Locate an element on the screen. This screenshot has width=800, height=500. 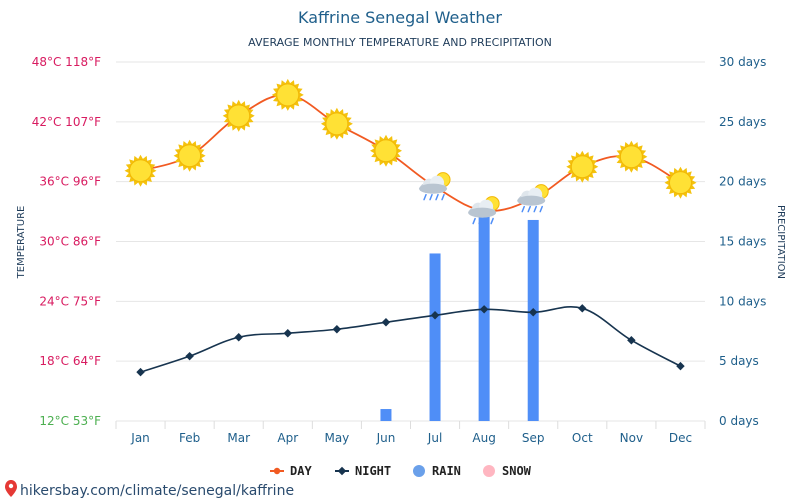
legend-label: NIGHT is located at coordinates (373, 471).